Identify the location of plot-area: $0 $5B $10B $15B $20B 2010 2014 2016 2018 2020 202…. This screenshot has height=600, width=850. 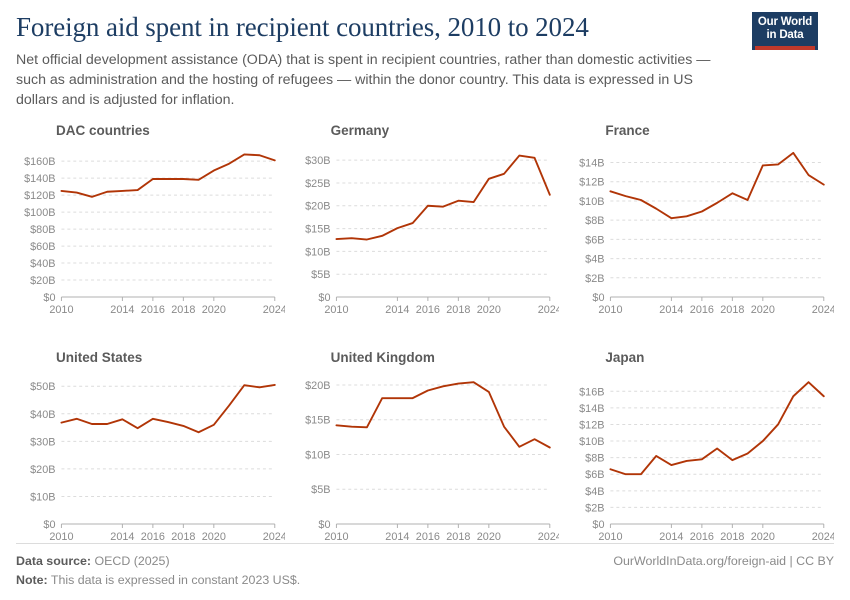
(425, 460).